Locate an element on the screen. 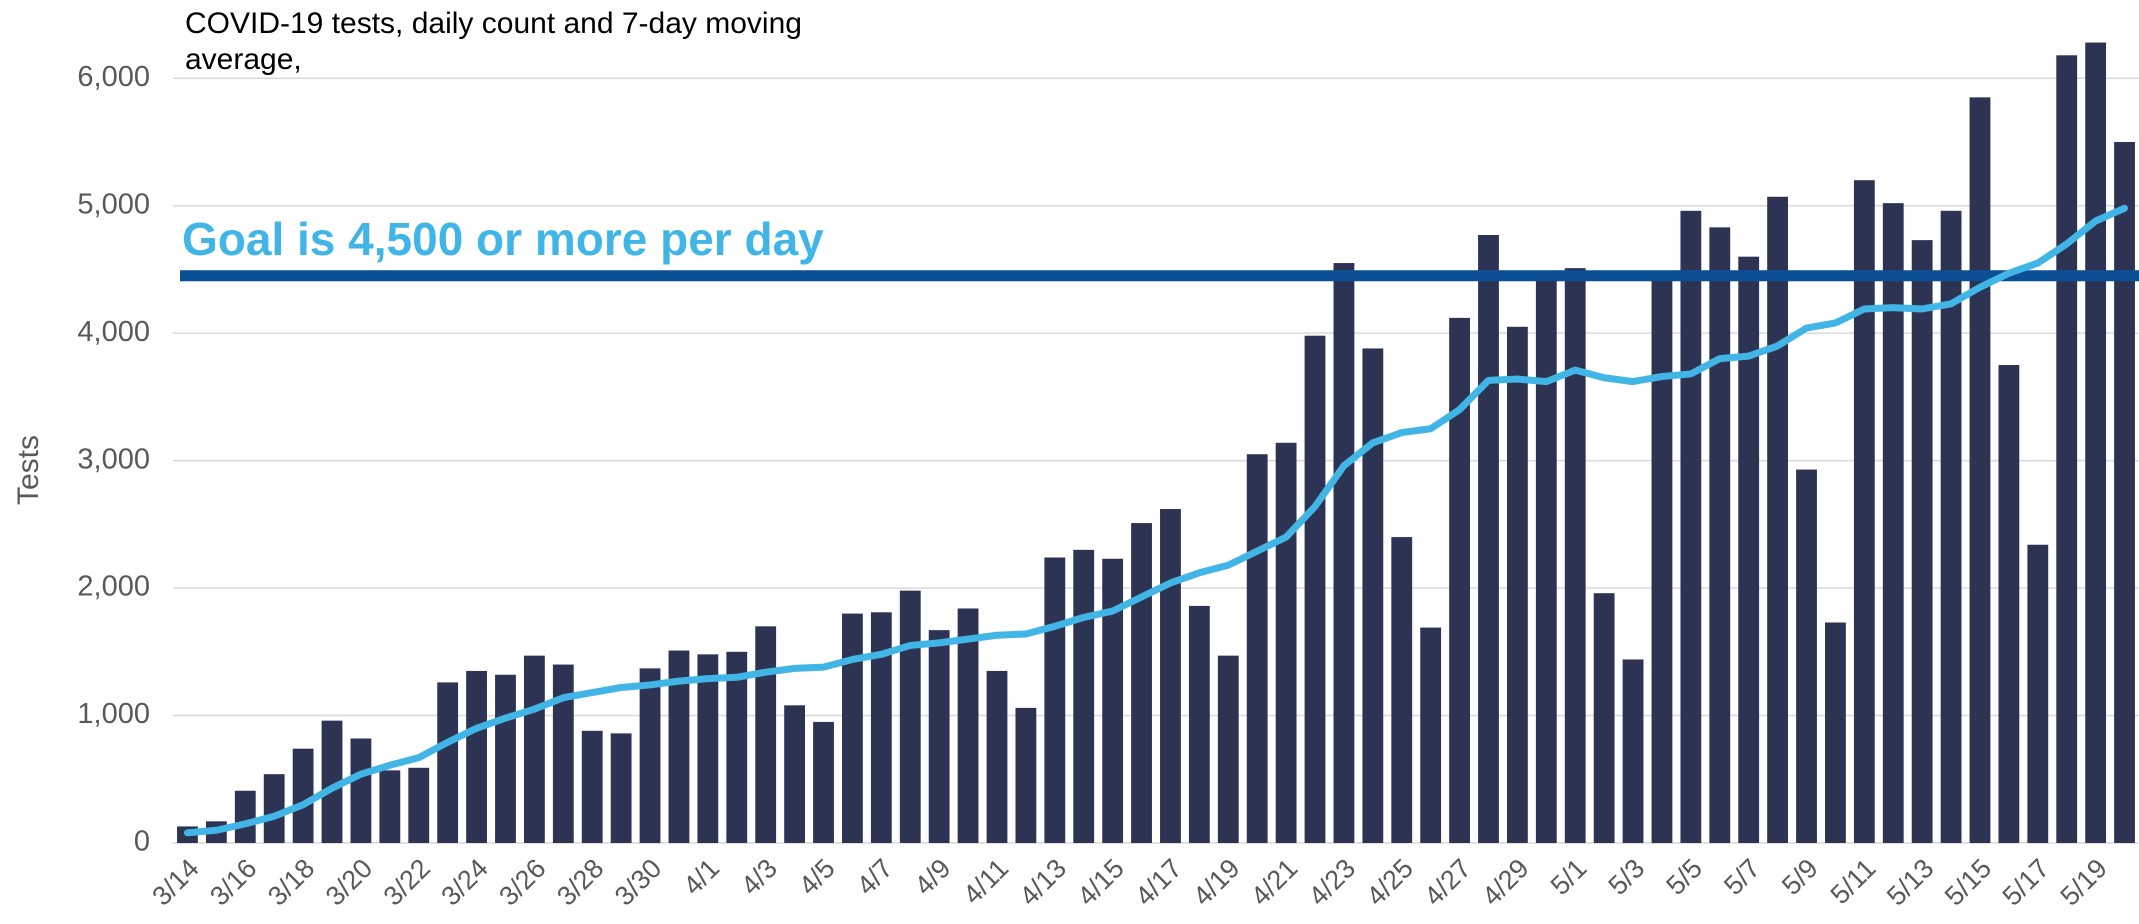  x-tick-label: 3/16 is located at coordinates (233, 882).